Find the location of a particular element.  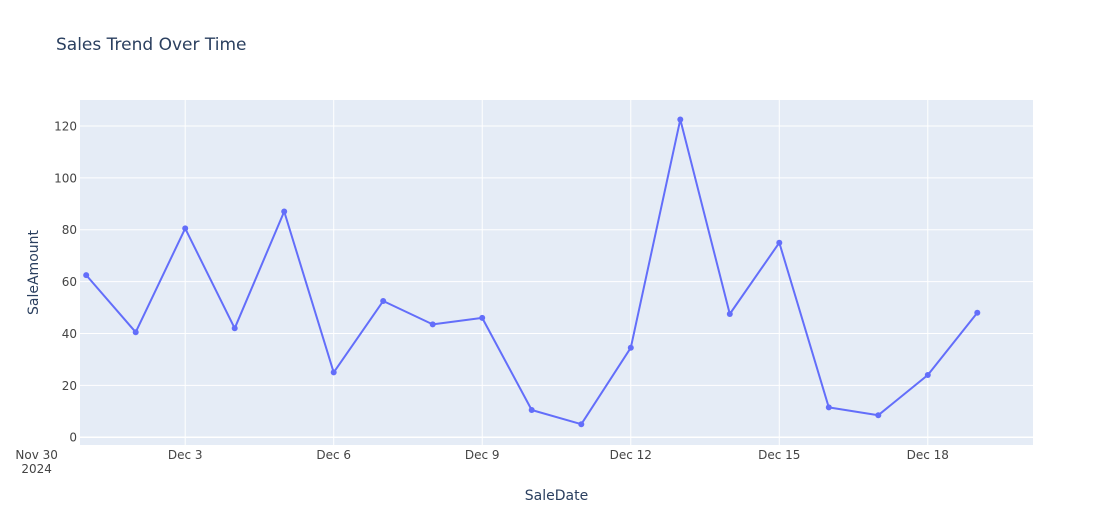

y-tick-labels: 0 20 40 60 80 100 120 is located at coordinates (65, 281).